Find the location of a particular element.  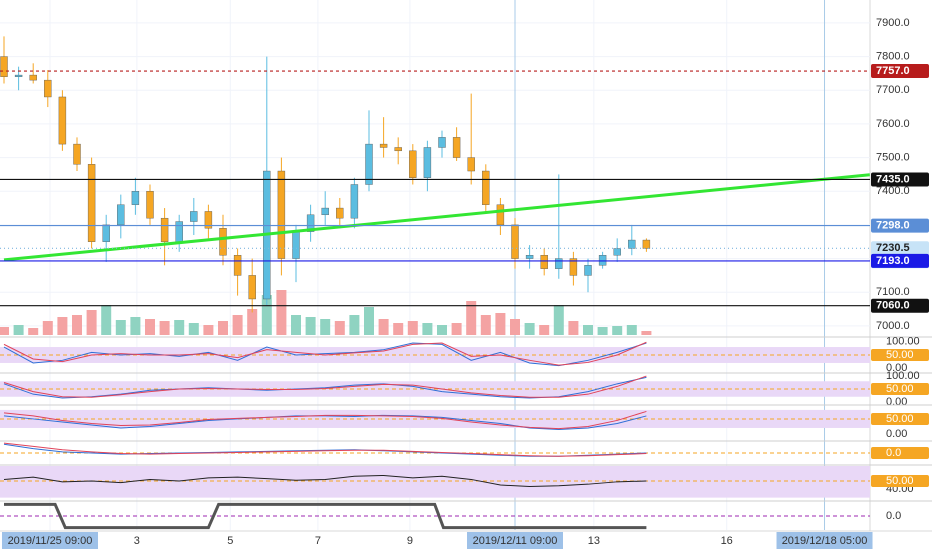

step-line is located at coordinates (325, 516).